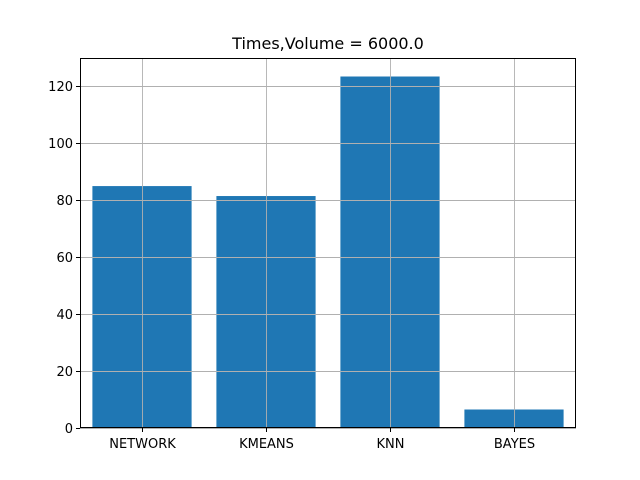 The width and height of the screenshot is (640, 480). What do you see at coordinates (266, 312) in the screenshot?
I see `bar-kmeans` at bounding box center [266, 312].